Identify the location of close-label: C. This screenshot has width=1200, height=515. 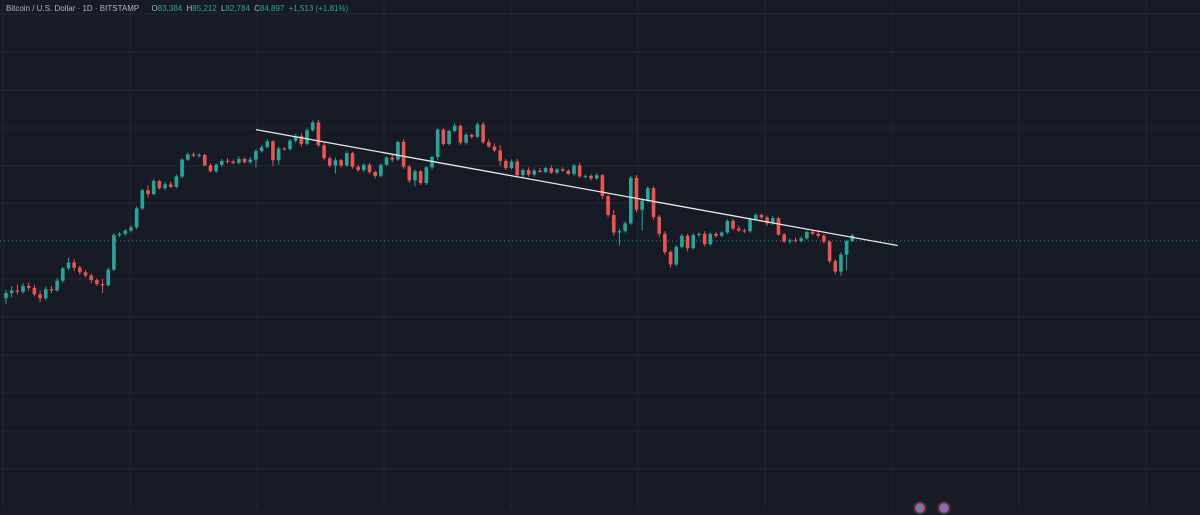
(257, 8).